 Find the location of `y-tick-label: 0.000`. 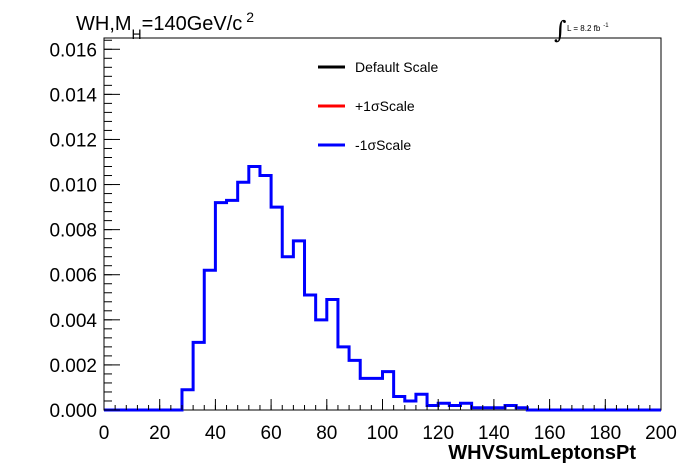

y-tick-label: 0.000 is located at coordinates (73, 411).